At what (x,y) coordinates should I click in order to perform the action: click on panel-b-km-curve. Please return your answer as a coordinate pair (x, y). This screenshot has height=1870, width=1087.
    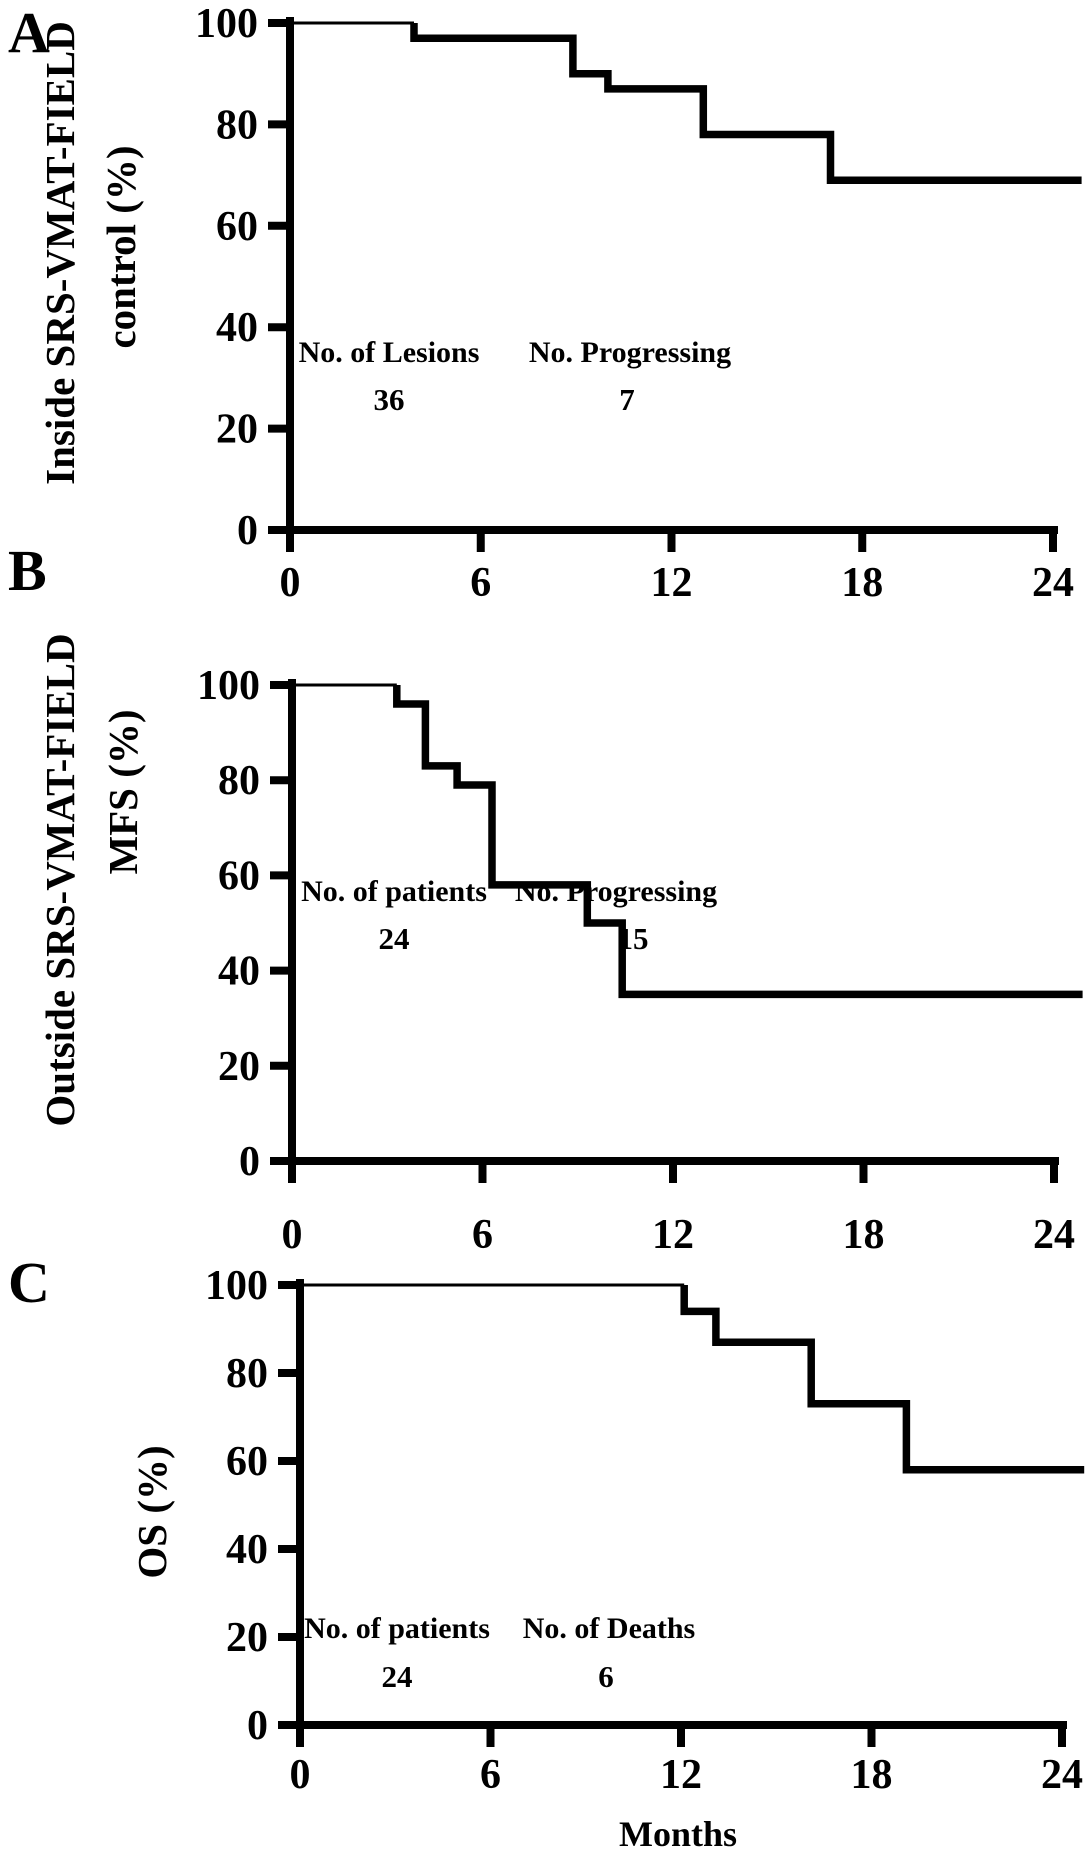
    Looking at the image, I should click on (738, 842).